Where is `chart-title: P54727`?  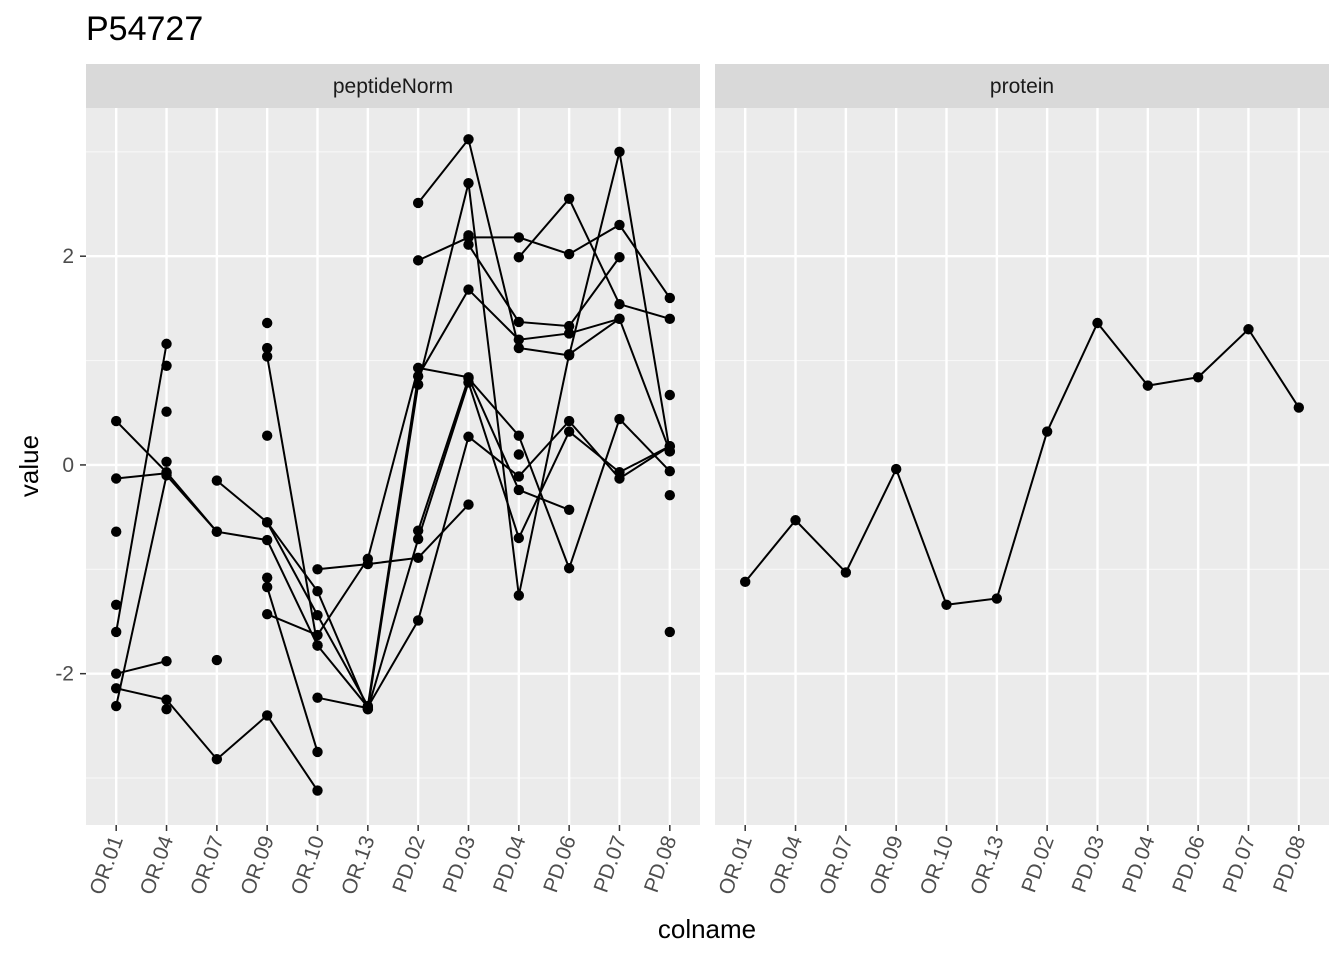
chart-title: P54727 is located at coordinates (144, 29).